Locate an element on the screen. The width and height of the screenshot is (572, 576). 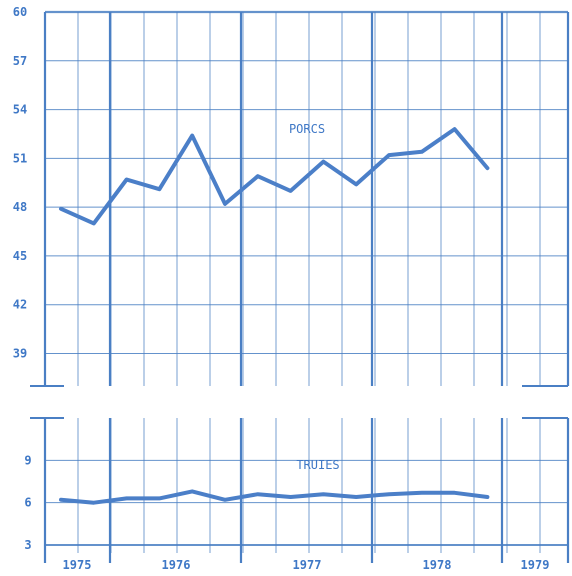
y-tick-label: 39 is located at coordinates (20, 353).